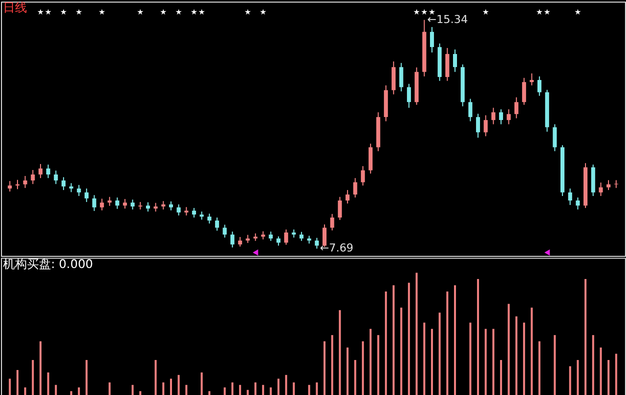 Image resolution: width=626 pixels, height=395 pixels. What do you see at coordinates (48, 263) in the screenshot?
I see `chart-title: 机构买盘: 0.000` at bounding box center [48, 263].